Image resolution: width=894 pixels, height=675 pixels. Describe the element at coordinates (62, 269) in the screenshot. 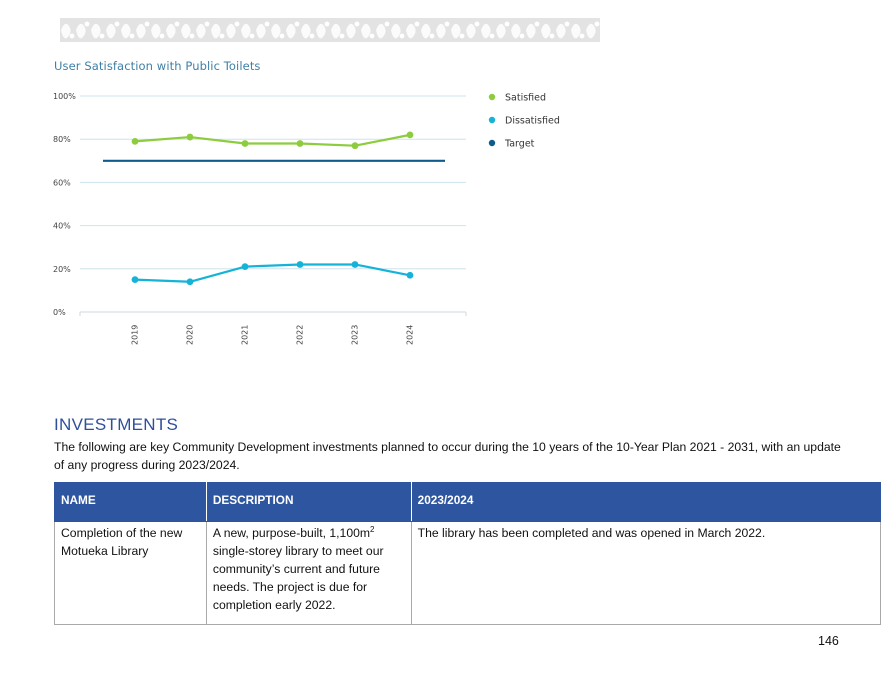

I see `y-tick-label: 20%` at that location.